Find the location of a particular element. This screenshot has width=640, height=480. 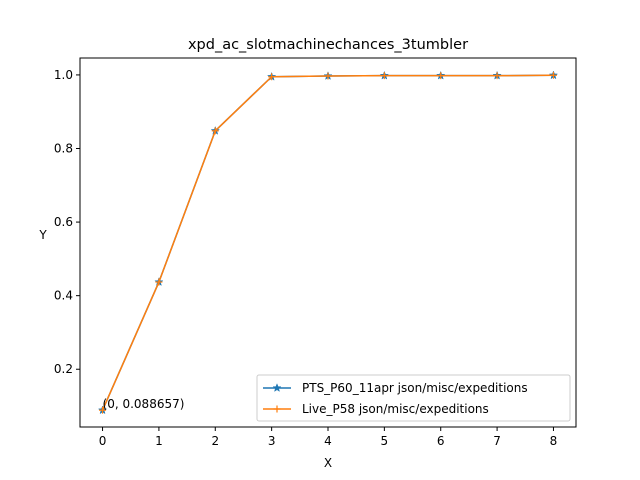

x-tick-label: 2 is located at coordinates (215, 441).